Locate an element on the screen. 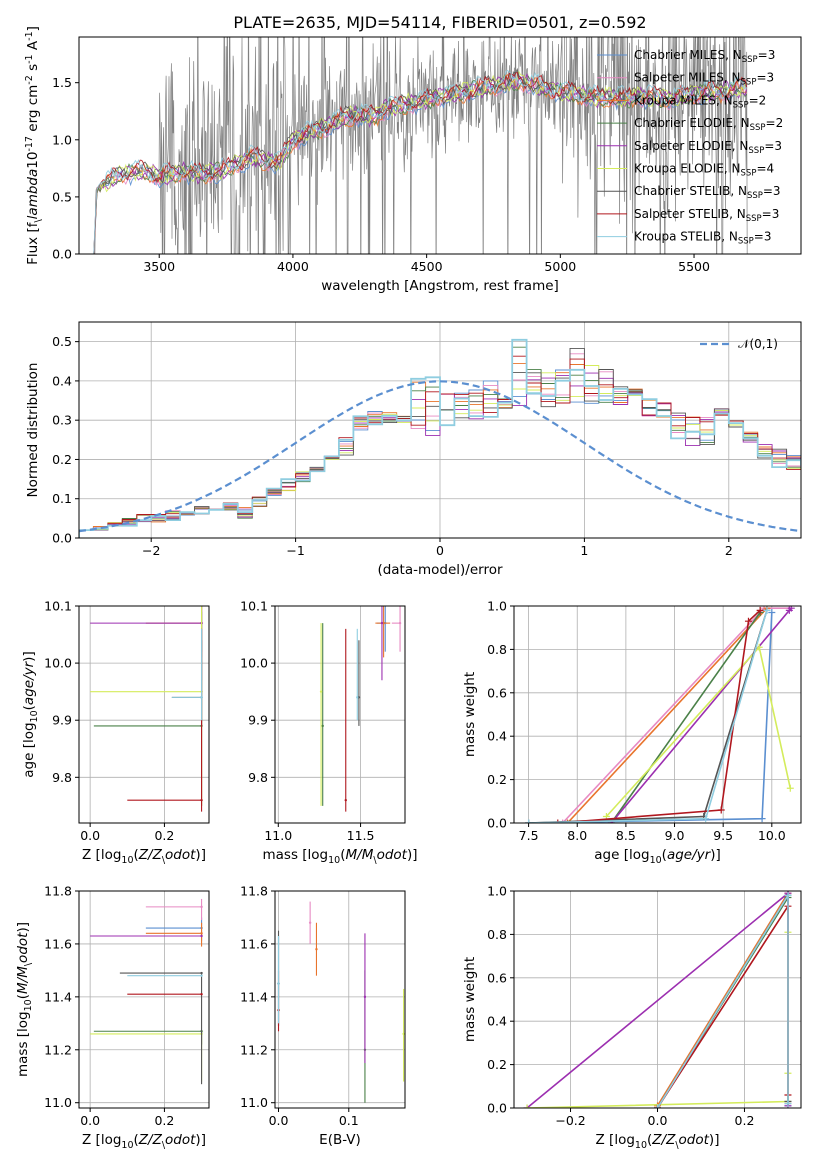 The height and width of the screenshot is (1170, 819). x-tick-label: 5000 is located at coordinates (560, 266).